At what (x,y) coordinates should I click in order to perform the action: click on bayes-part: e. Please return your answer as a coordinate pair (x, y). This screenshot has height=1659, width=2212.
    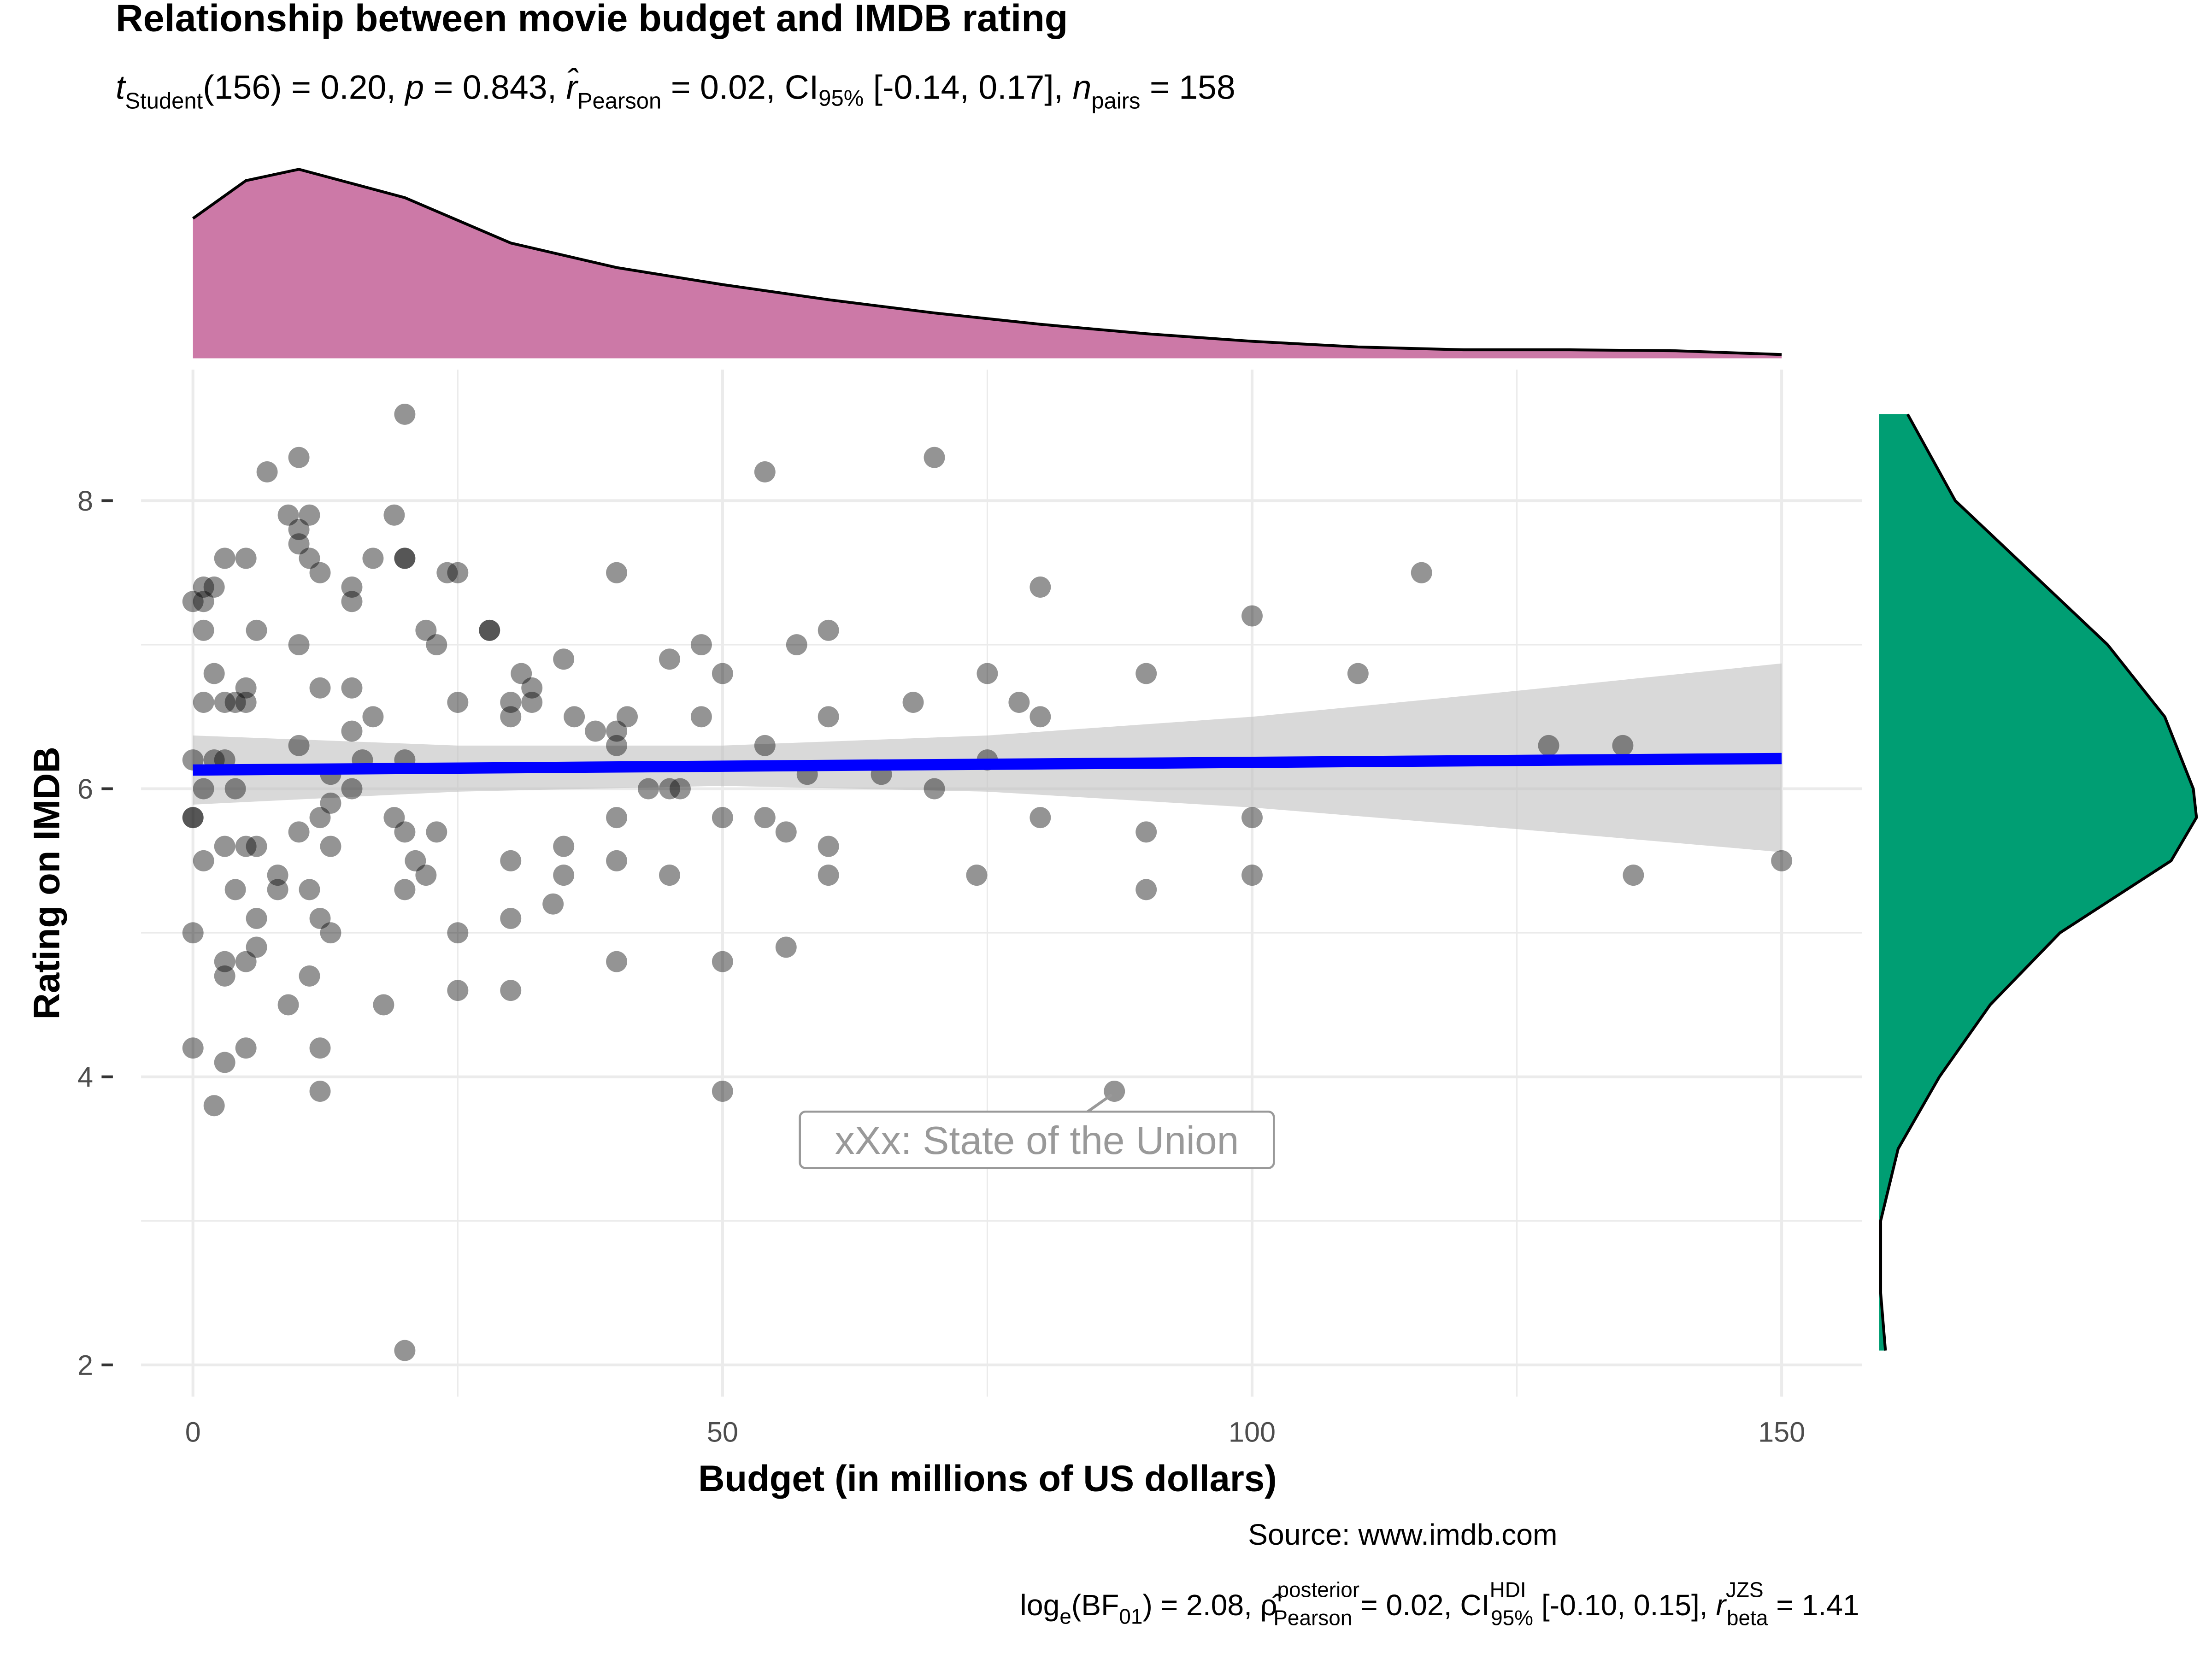
    Looking at the image, I should click on (1065, 1616).